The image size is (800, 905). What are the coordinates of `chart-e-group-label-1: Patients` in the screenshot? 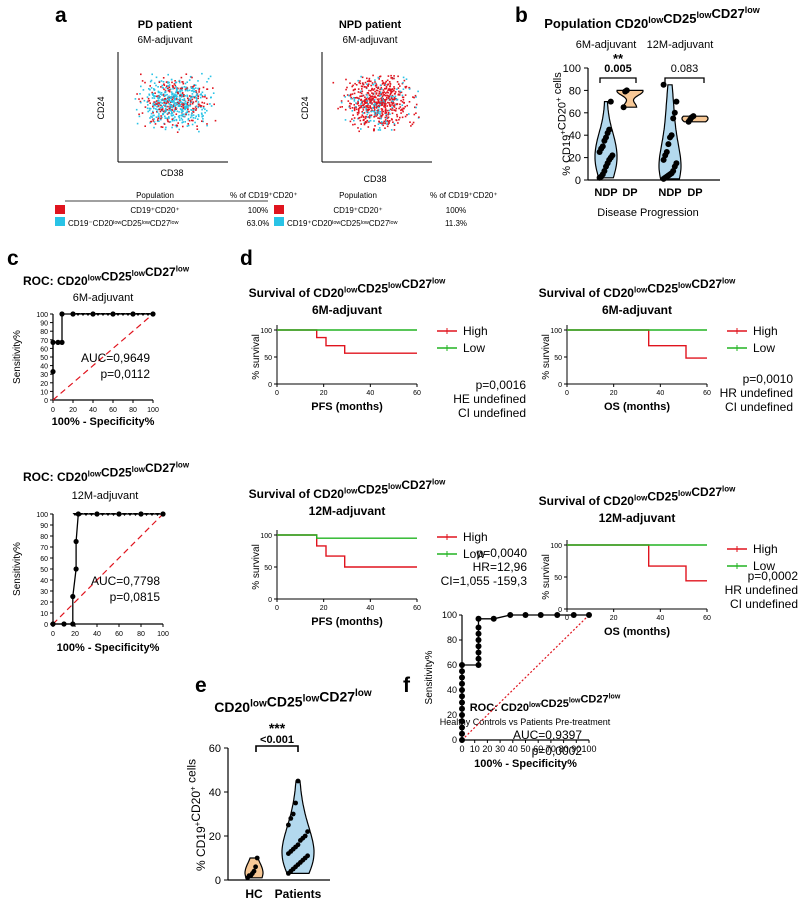 It's located at (298, 894).